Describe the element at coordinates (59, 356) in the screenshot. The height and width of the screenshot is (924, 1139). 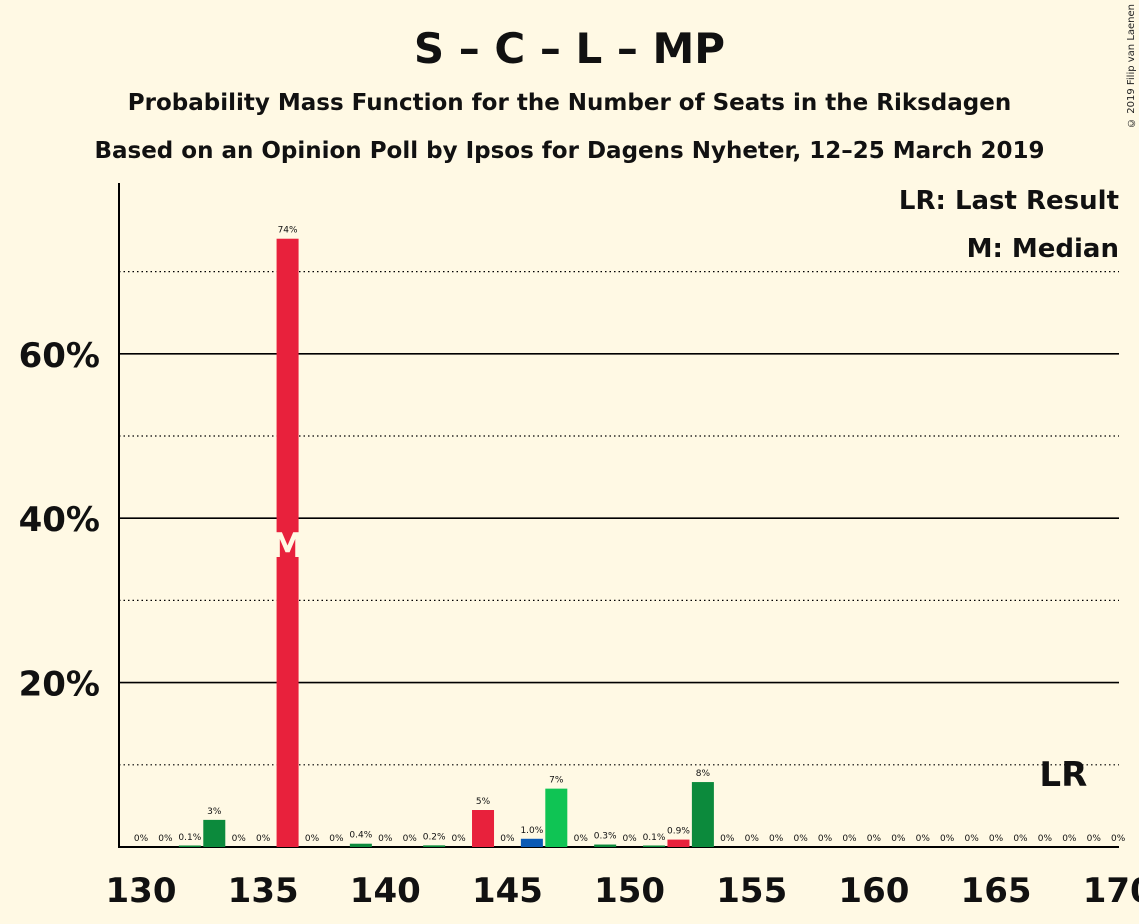
I see `y-tick-label: 60%` at that location.